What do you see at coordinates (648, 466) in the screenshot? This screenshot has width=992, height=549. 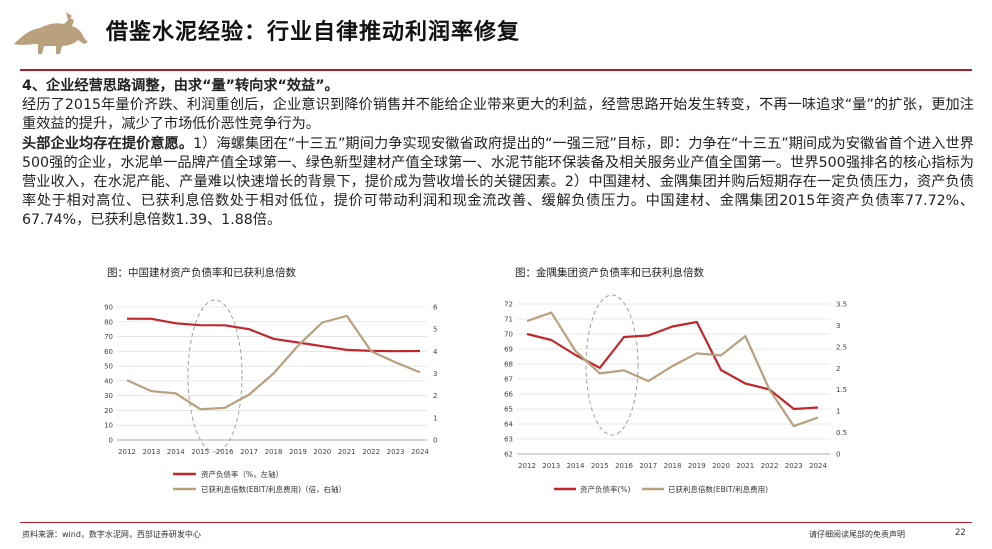 I see `c2-x-tick: 2017` at bounding box center [648, 466].